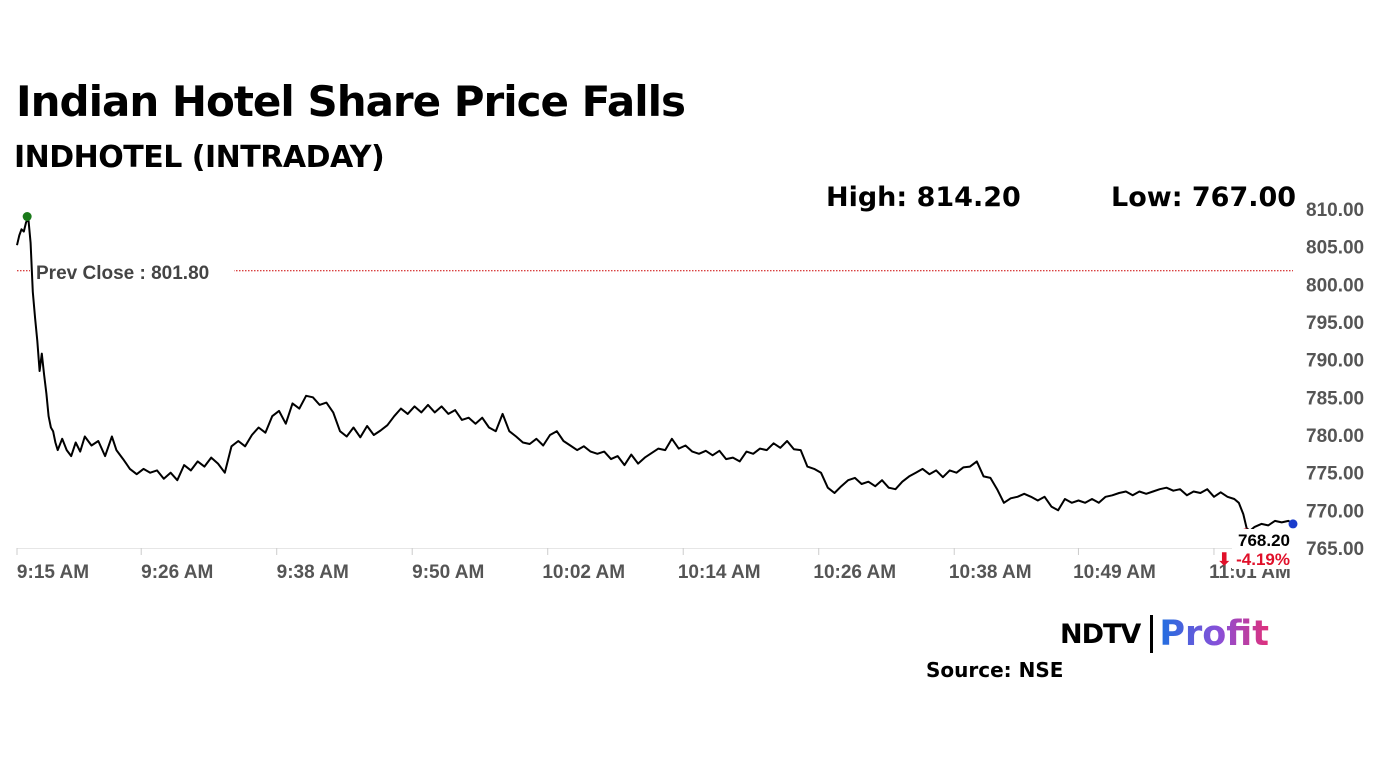  I want to click on low-label: Low: 767.00, so click(1204, 197).